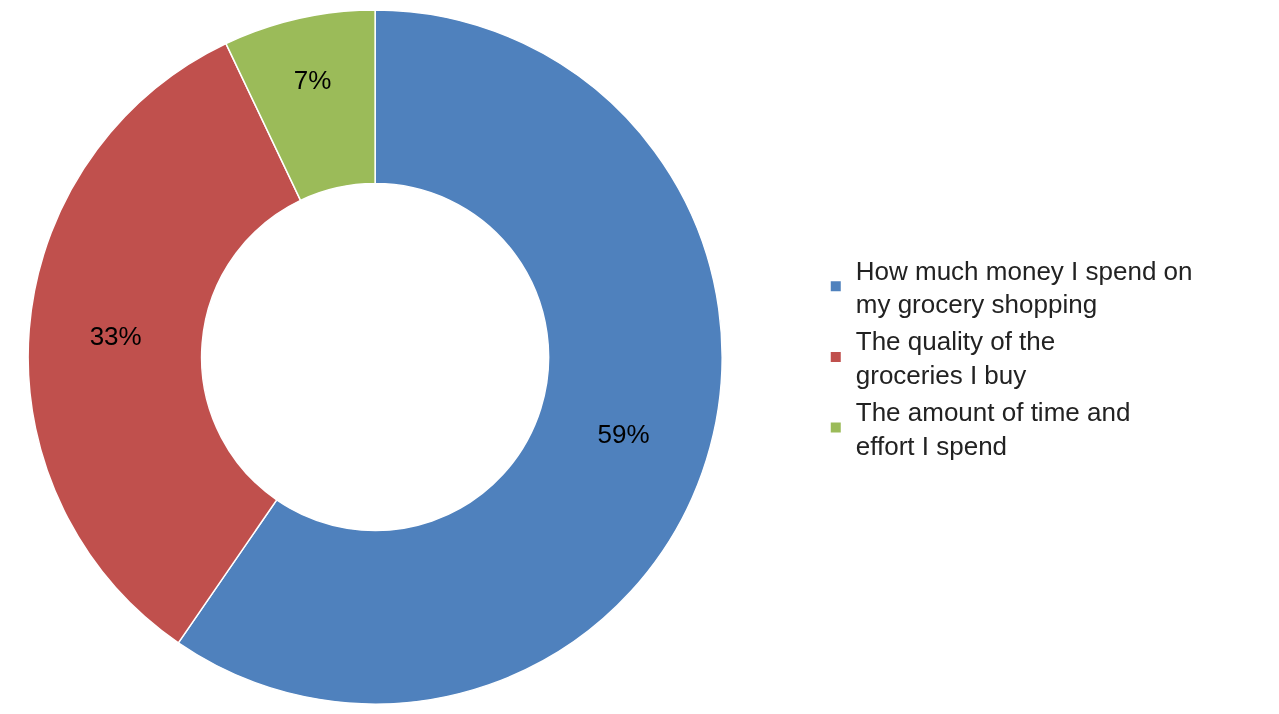 The image size is (1279, 714). I want to click on data-label: 7%, so click(312, 79).